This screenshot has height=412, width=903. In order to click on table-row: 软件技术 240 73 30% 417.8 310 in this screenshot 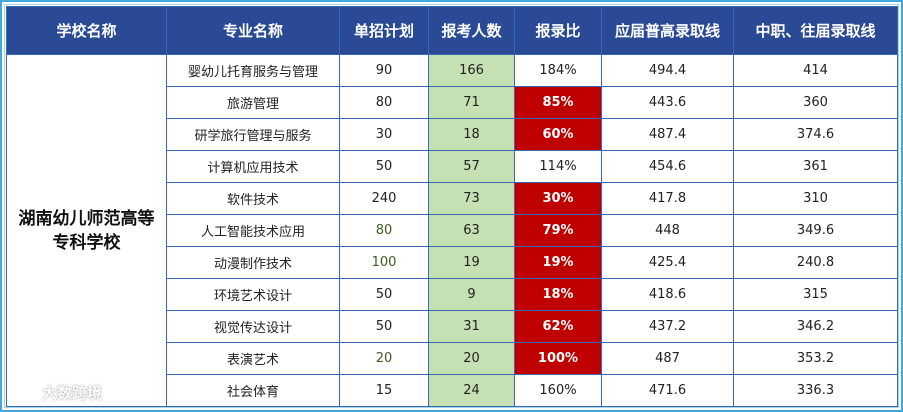, I will do `click(452, 198)`.